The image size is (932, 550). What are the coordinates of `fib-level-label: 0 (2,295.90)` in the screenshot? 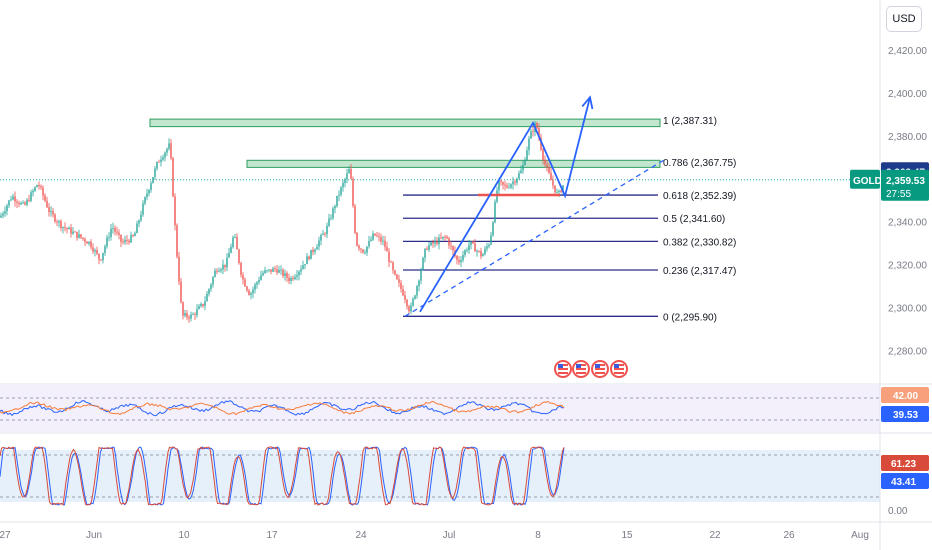 It's located at (690, 317).